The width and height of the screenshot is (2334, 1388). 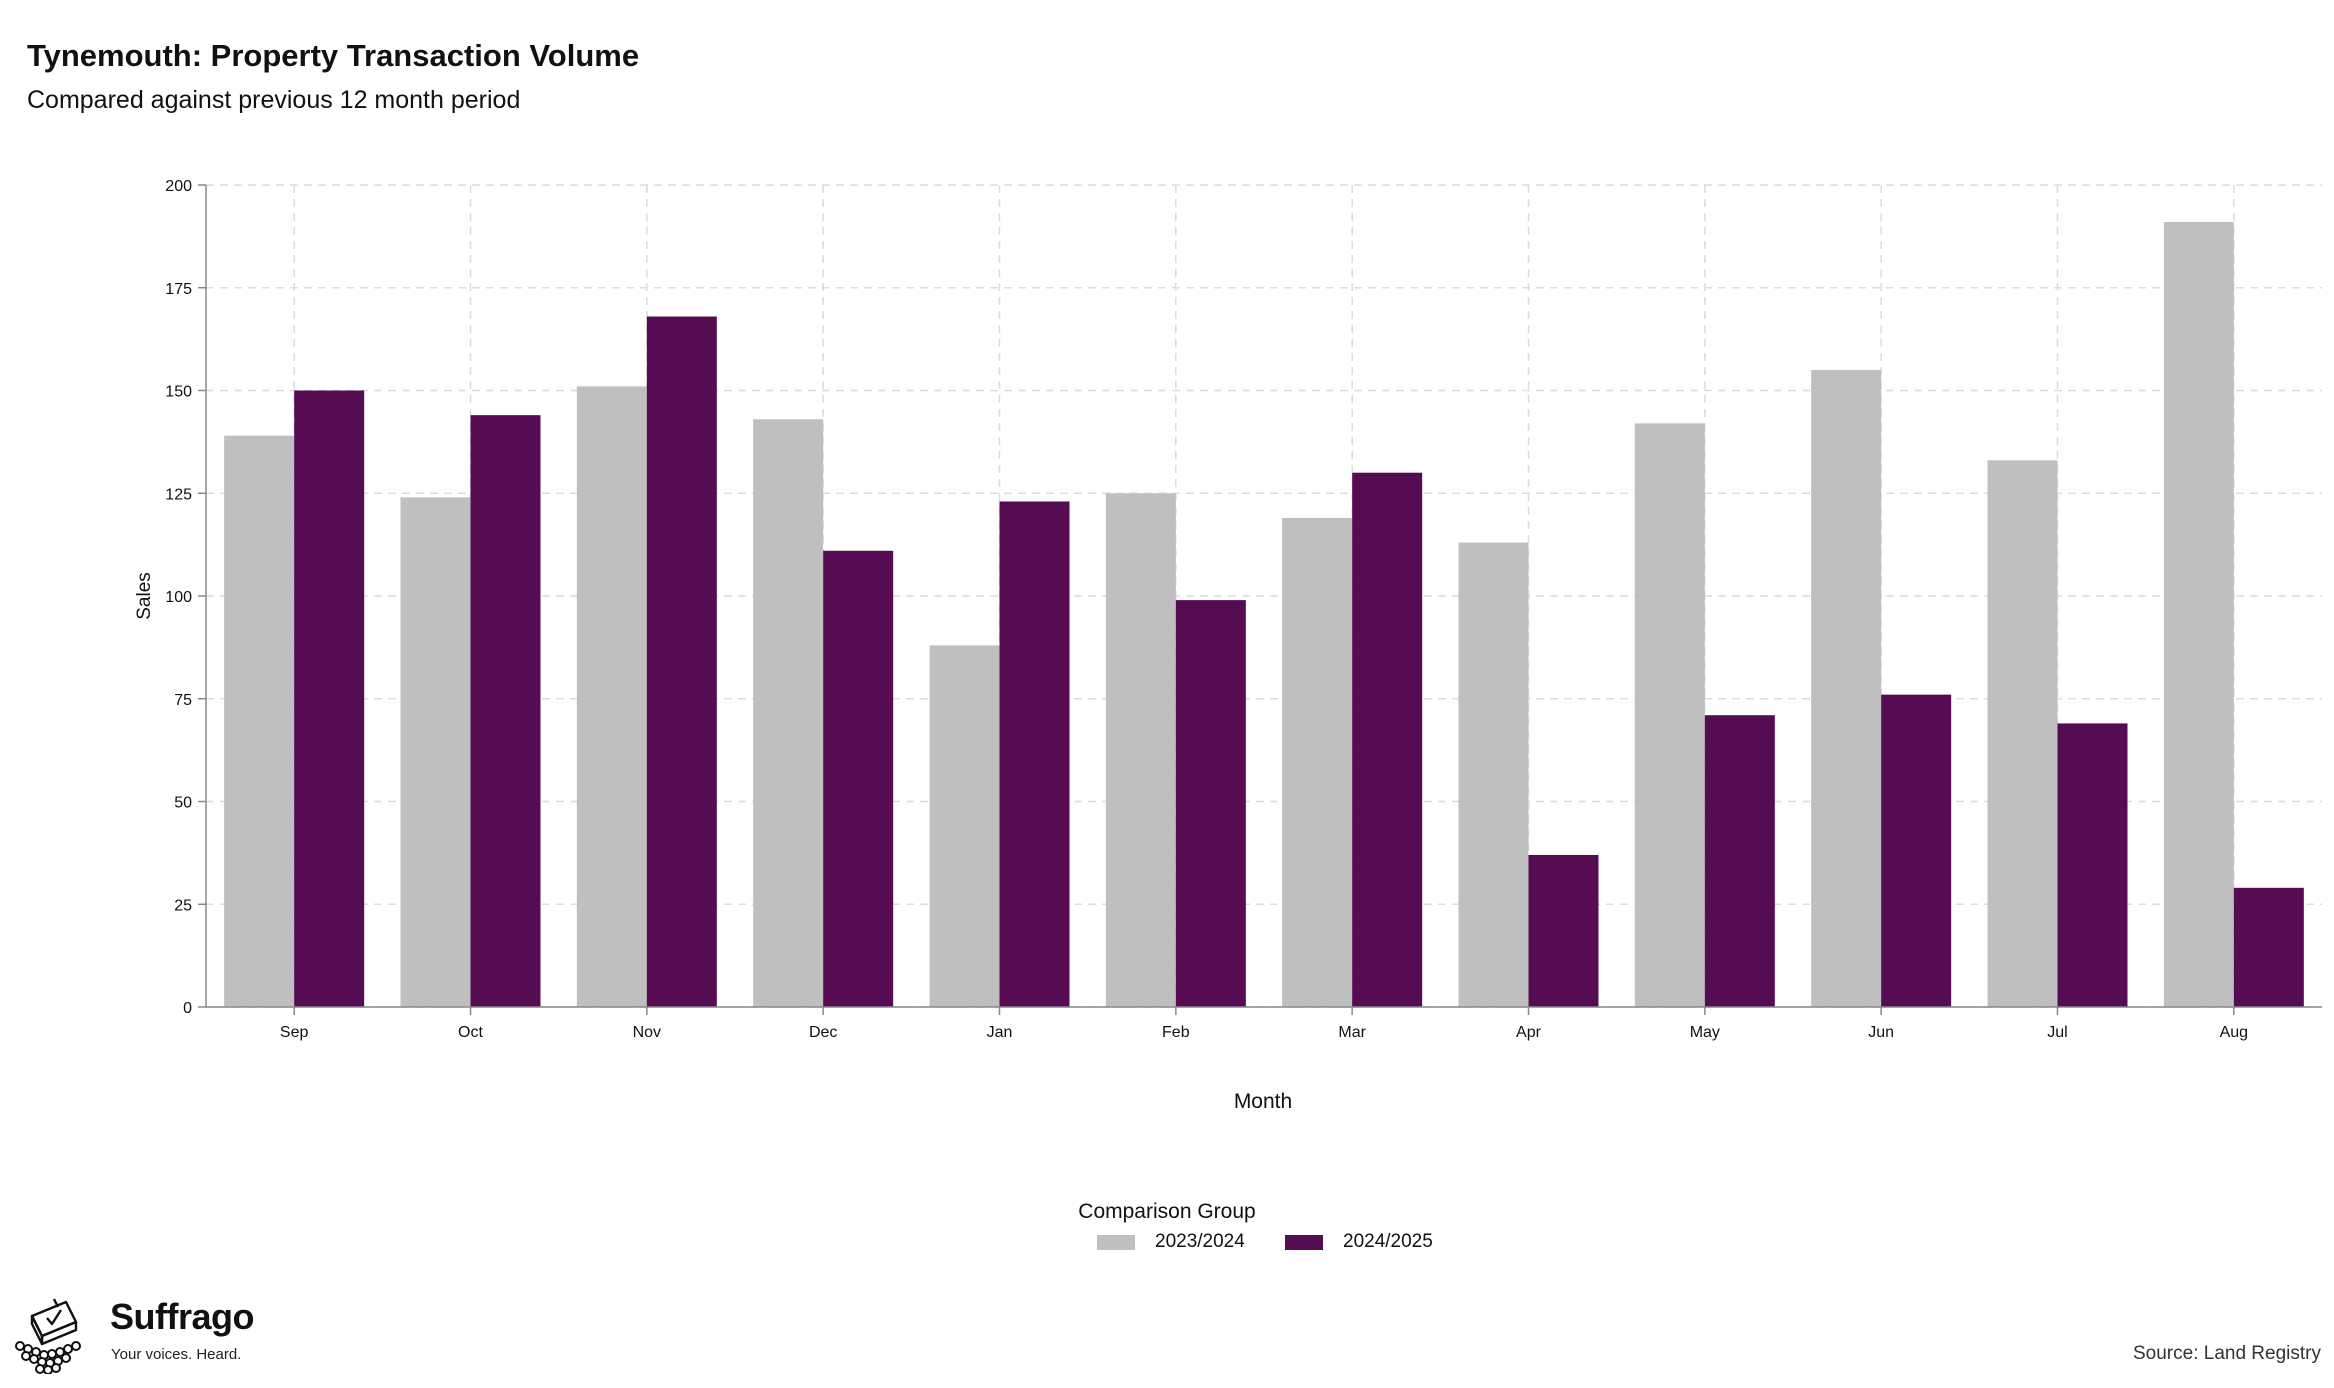 I want to click on x-tick-label: Dec, so click(x=823, y=1032).